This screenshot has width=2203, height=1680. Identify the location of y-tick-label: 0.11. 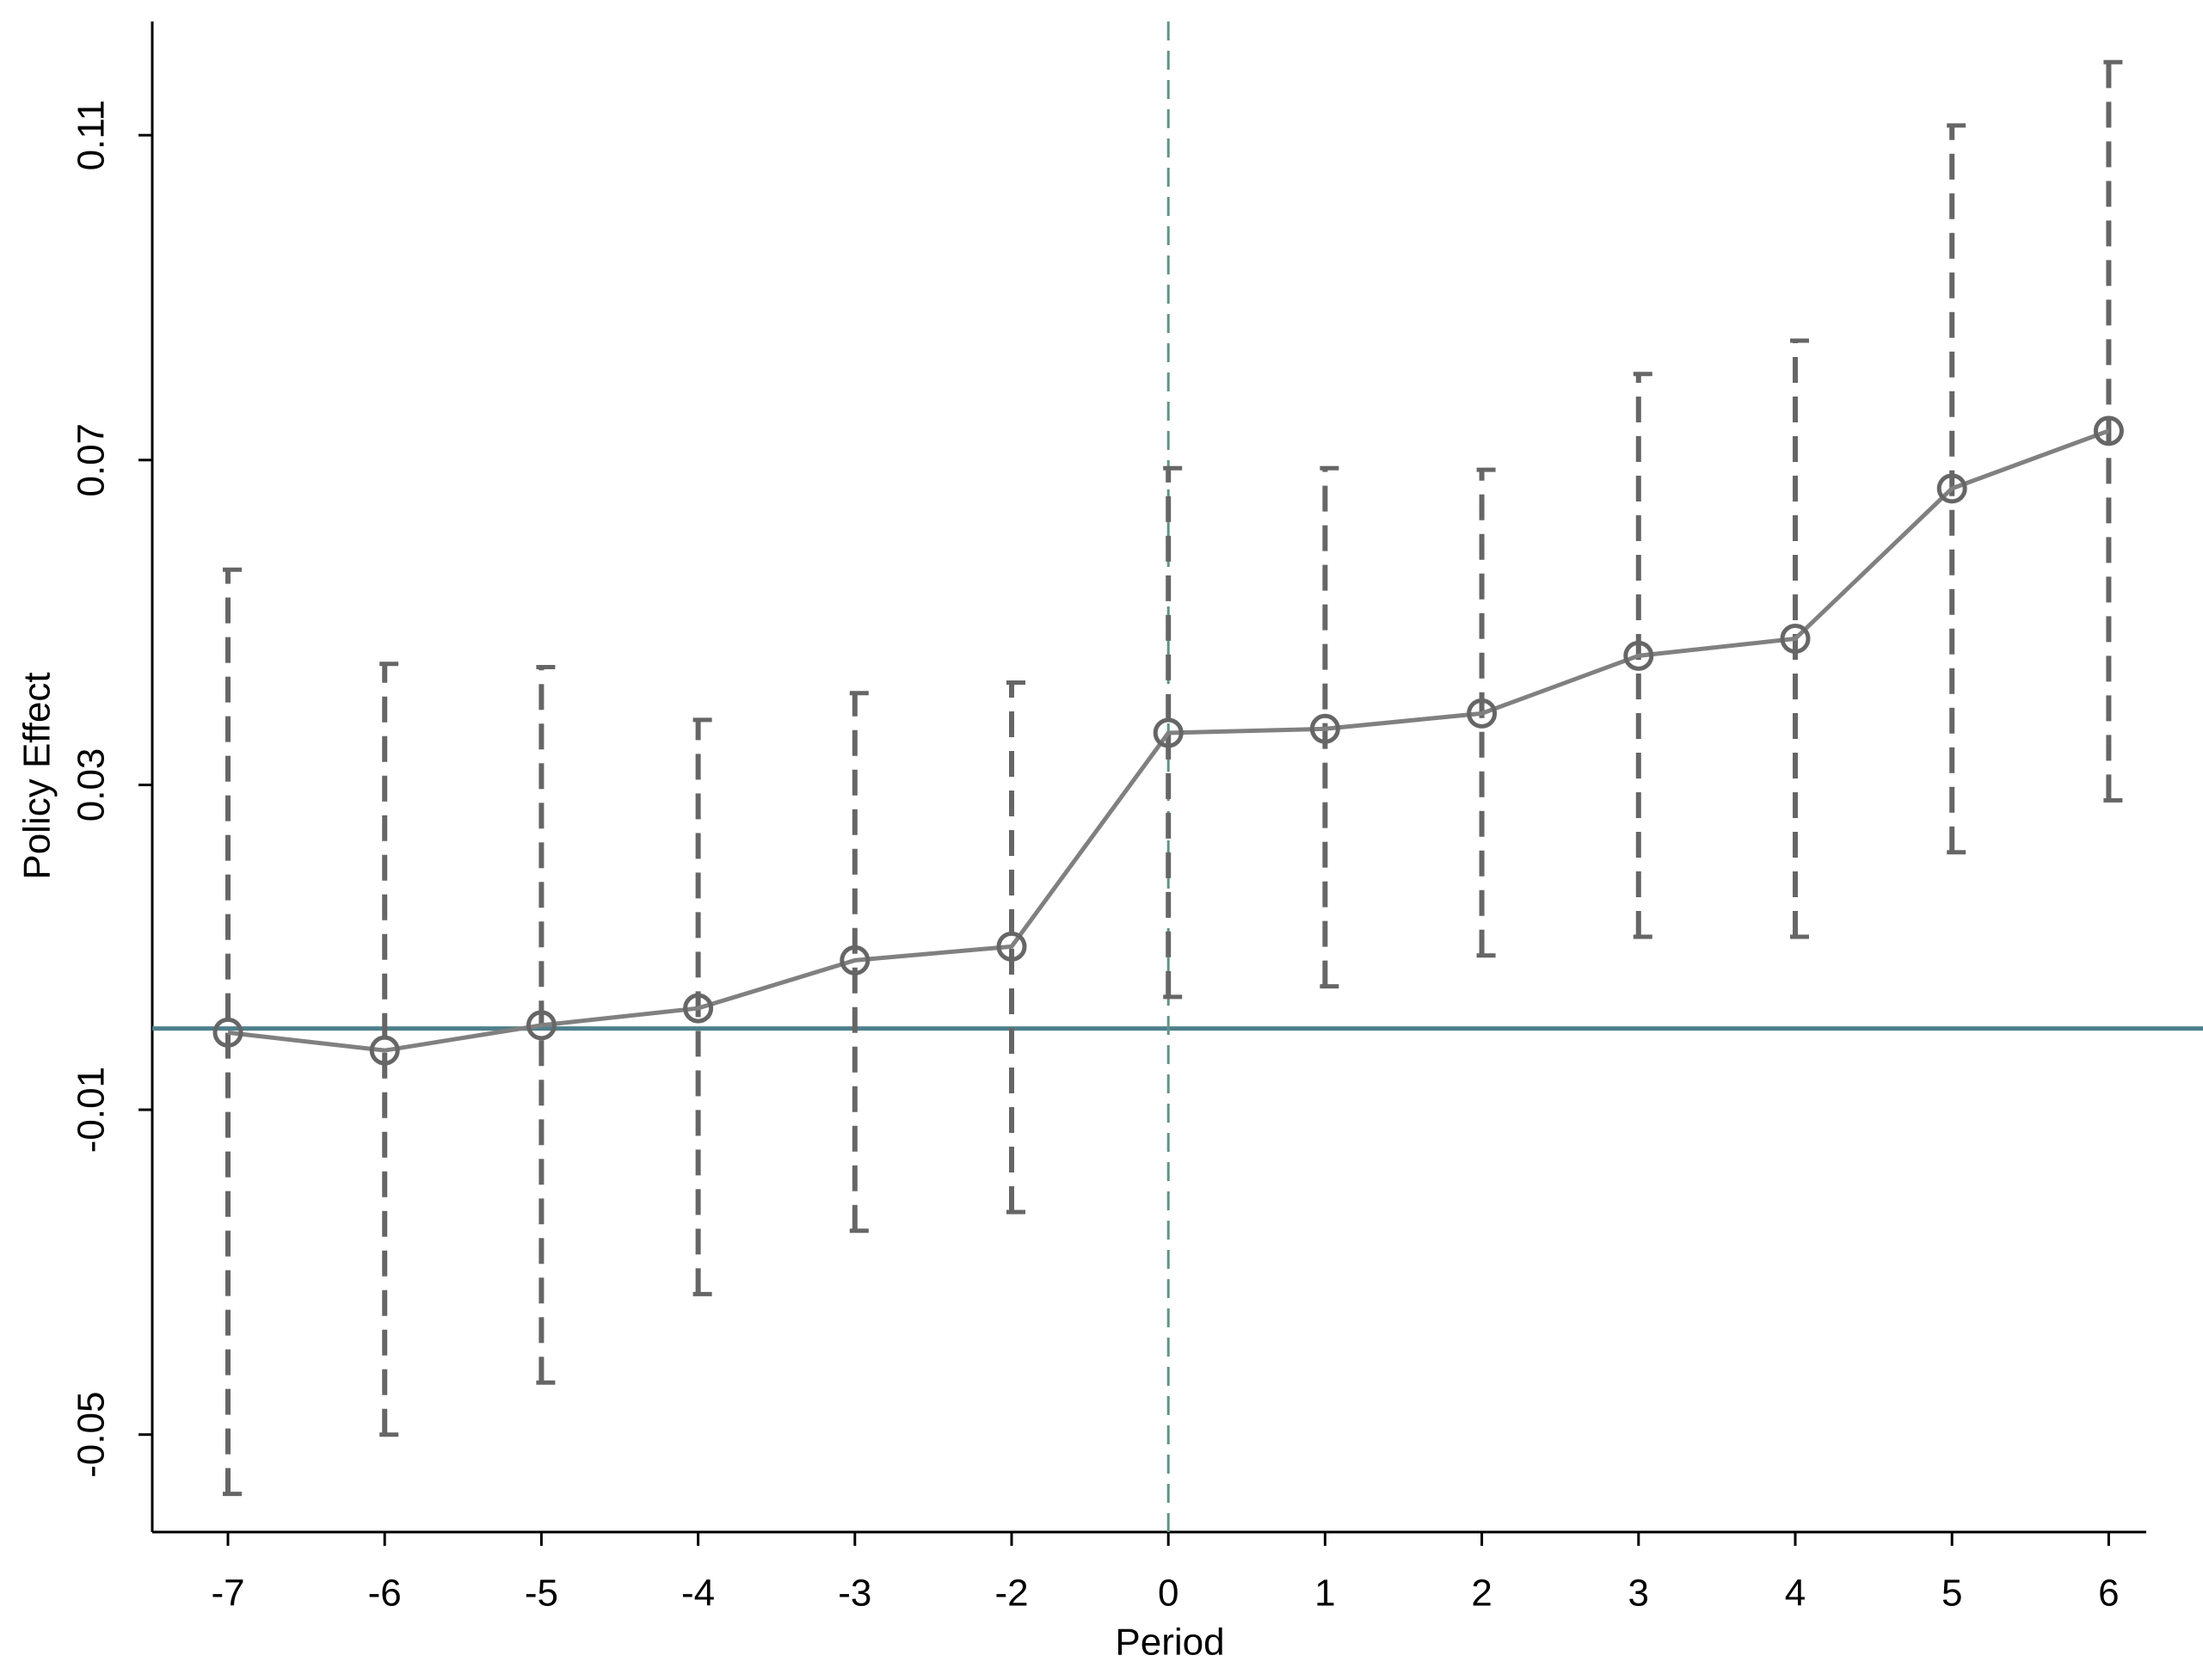
(92, 135).